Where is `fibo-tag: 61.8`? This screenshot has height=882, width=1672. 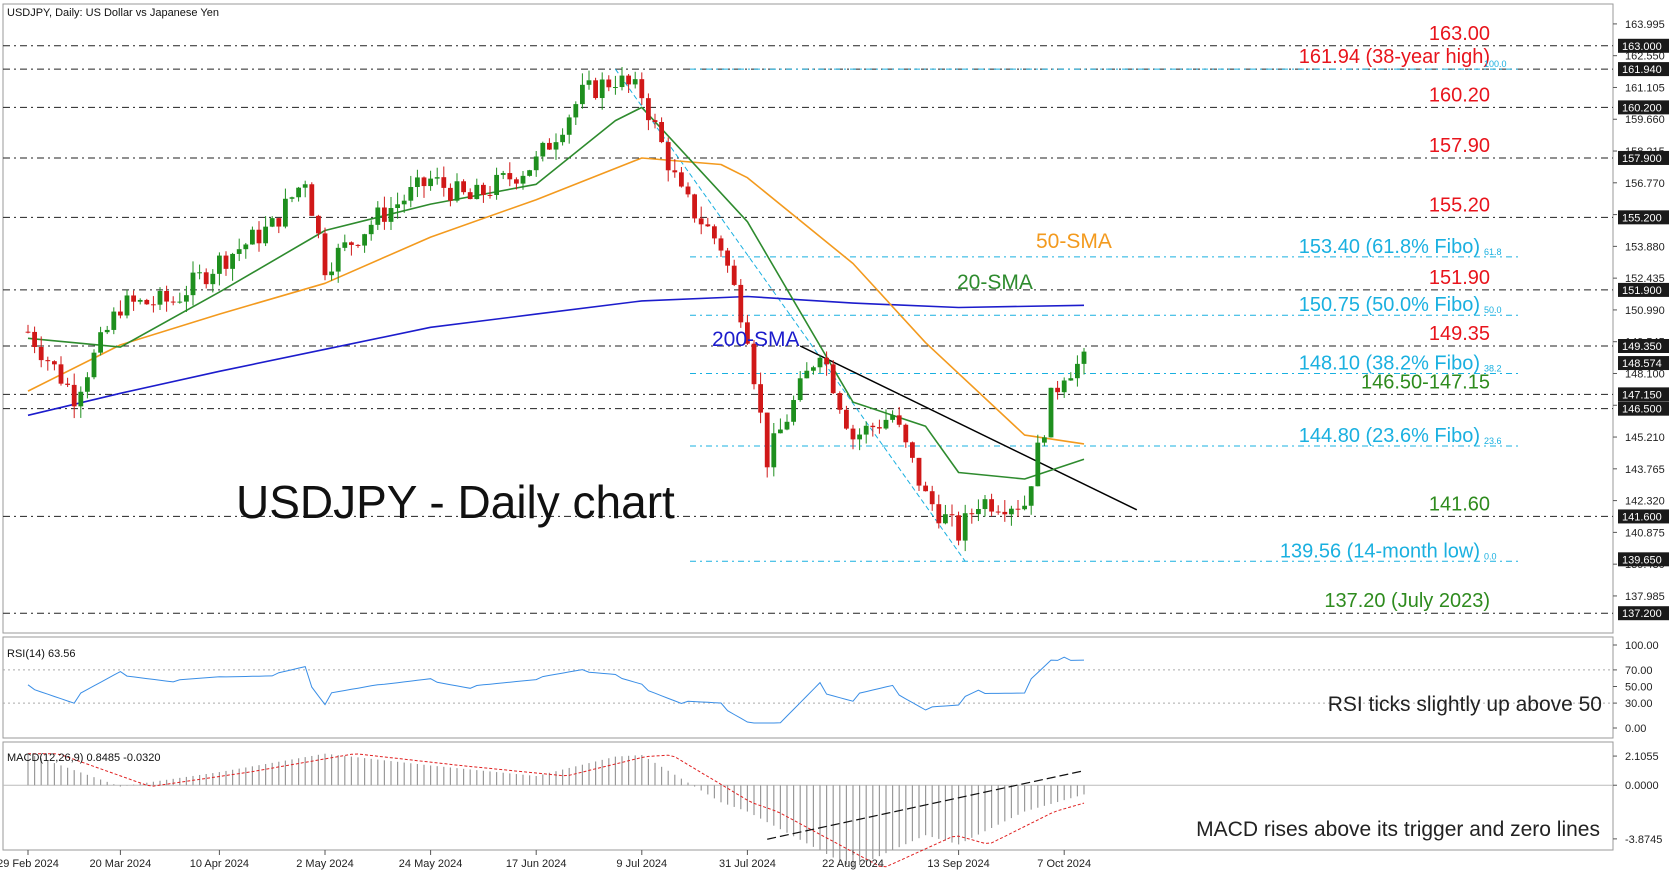 fibo-tag: 61.8 is located at coordinates (1493, 252).